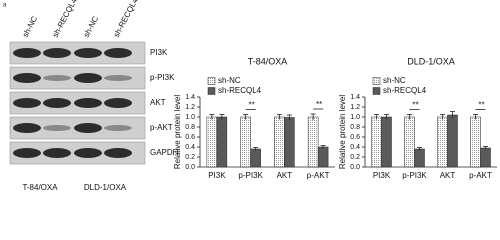 Image resolution: width=500 pixels, height=240 pixels. What do you see at coordinates (105, 187) in the screenshot?
I see `group-label: DLD-1/OXA` at bounding box center [105, 187].